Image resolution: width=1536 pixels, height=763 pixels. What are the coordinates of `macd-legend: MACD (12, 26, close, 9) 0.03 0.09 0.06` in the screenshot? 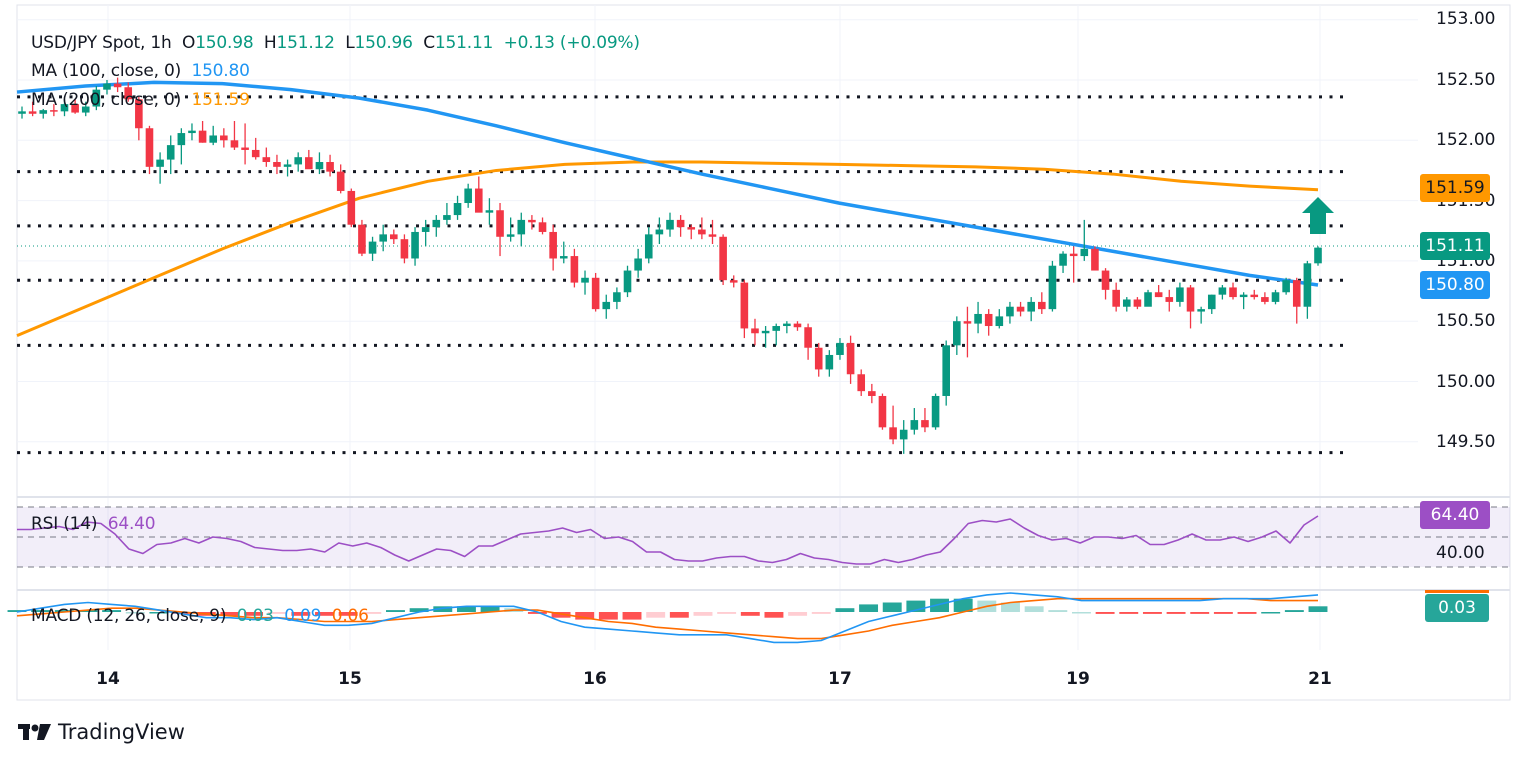 It's located at (200, 616).